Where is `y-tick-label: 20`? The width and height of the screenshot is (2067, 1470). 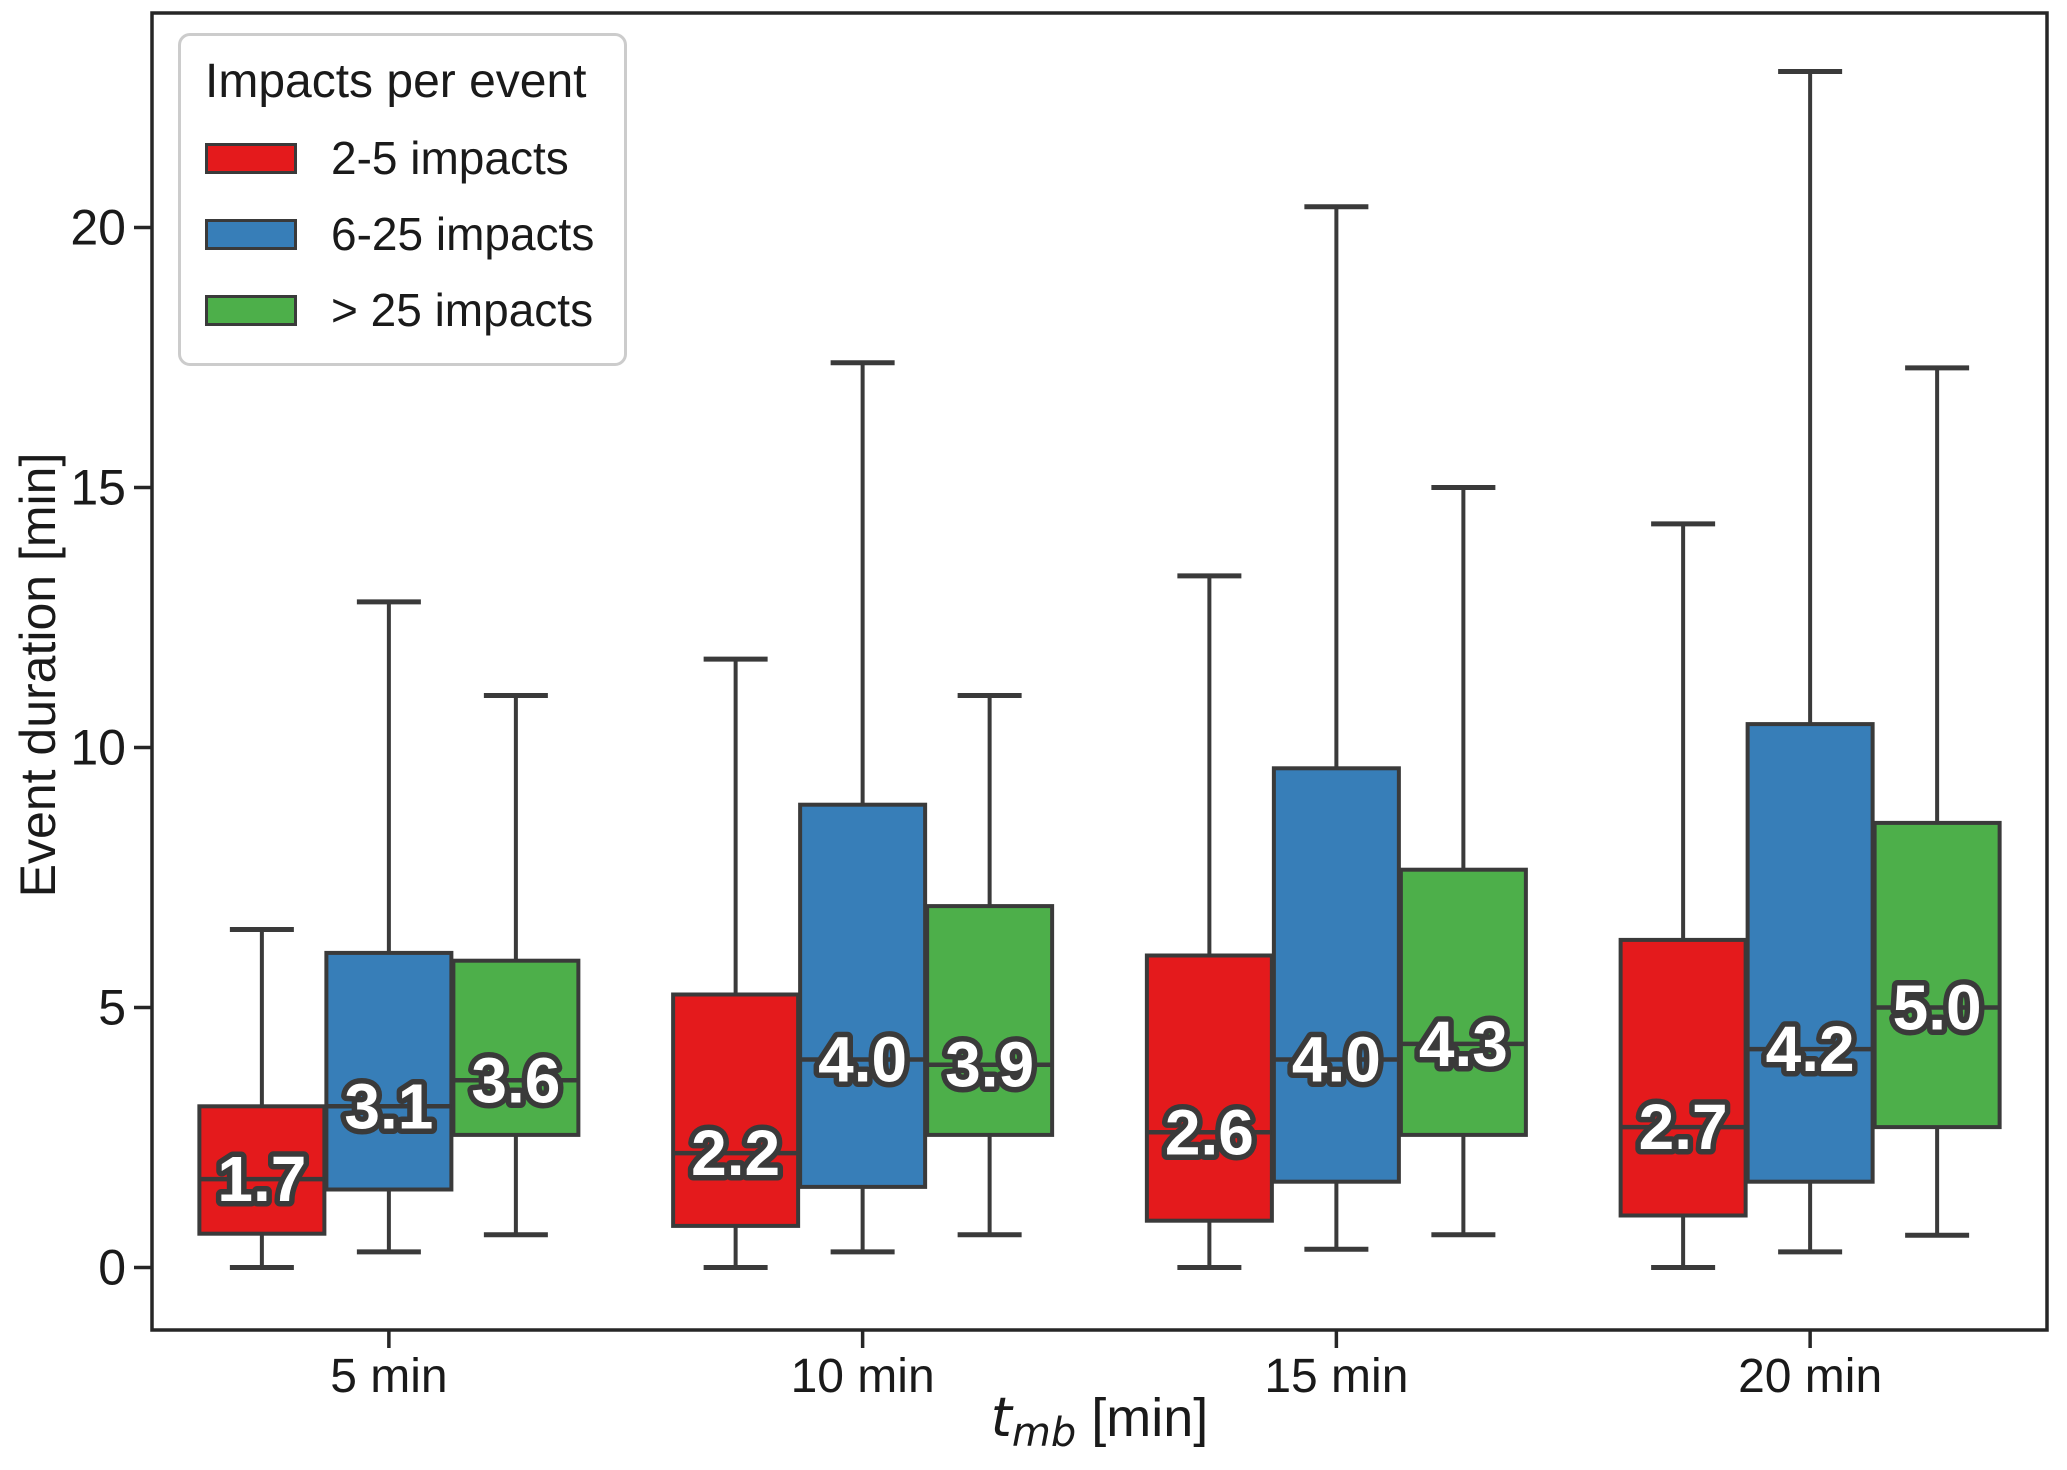
y-tick-label: 20 is located at coordinates (98, 228).